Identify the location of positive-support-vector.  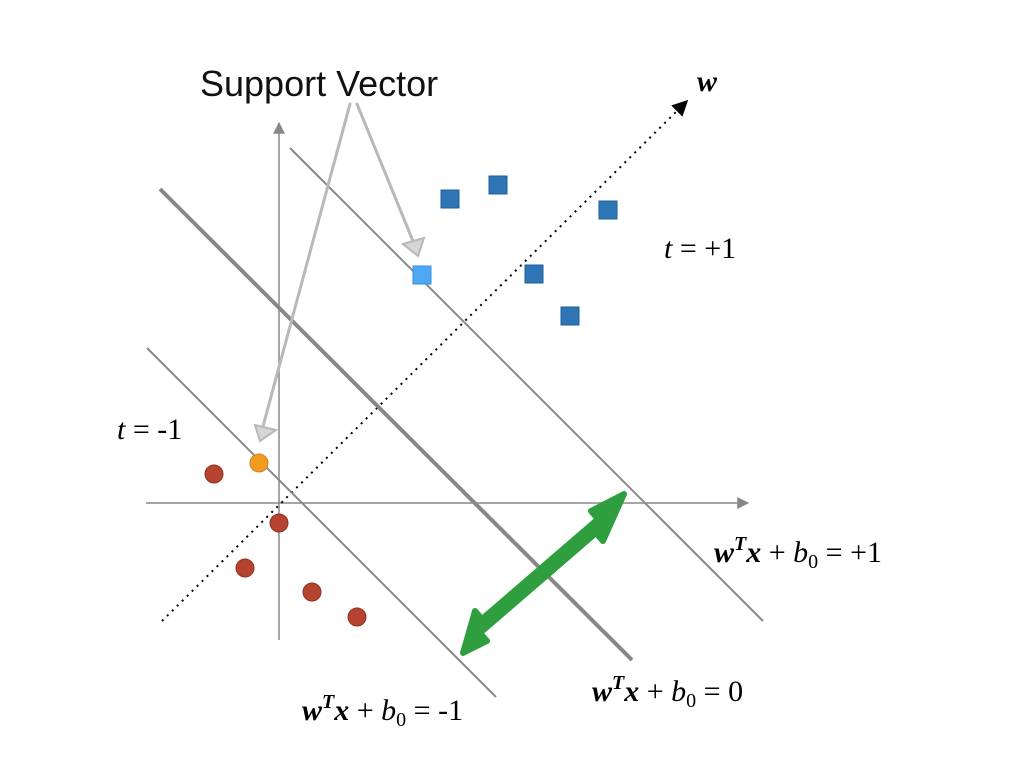
(422, 275).